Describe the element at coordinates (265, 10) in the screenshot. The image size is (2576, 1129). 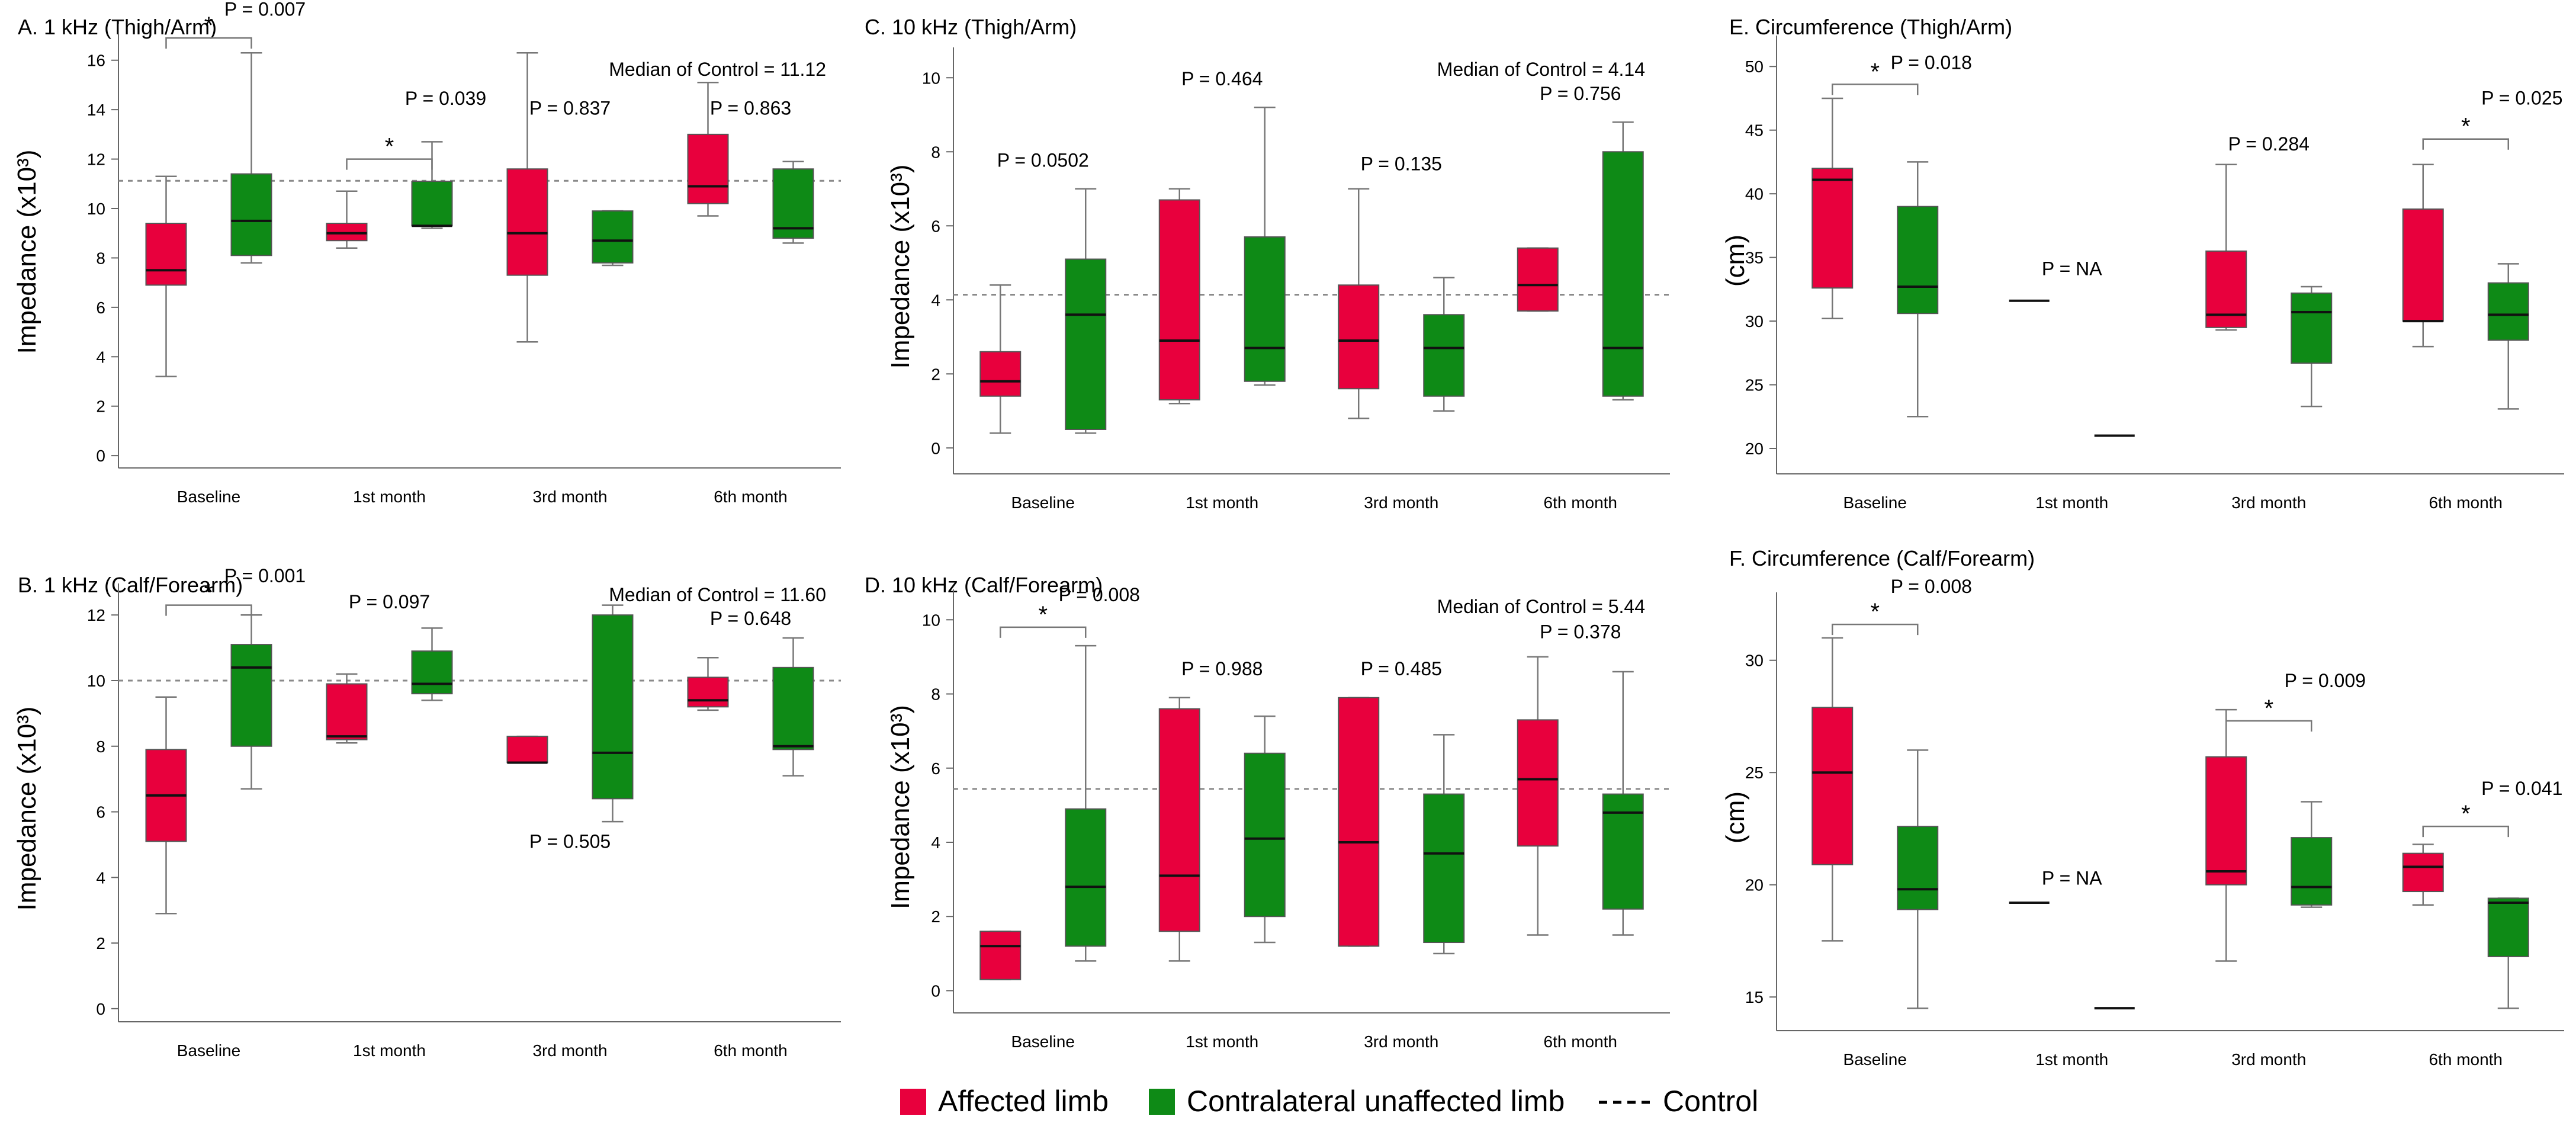
I see `p-value-label: P = 0.007` at that location.